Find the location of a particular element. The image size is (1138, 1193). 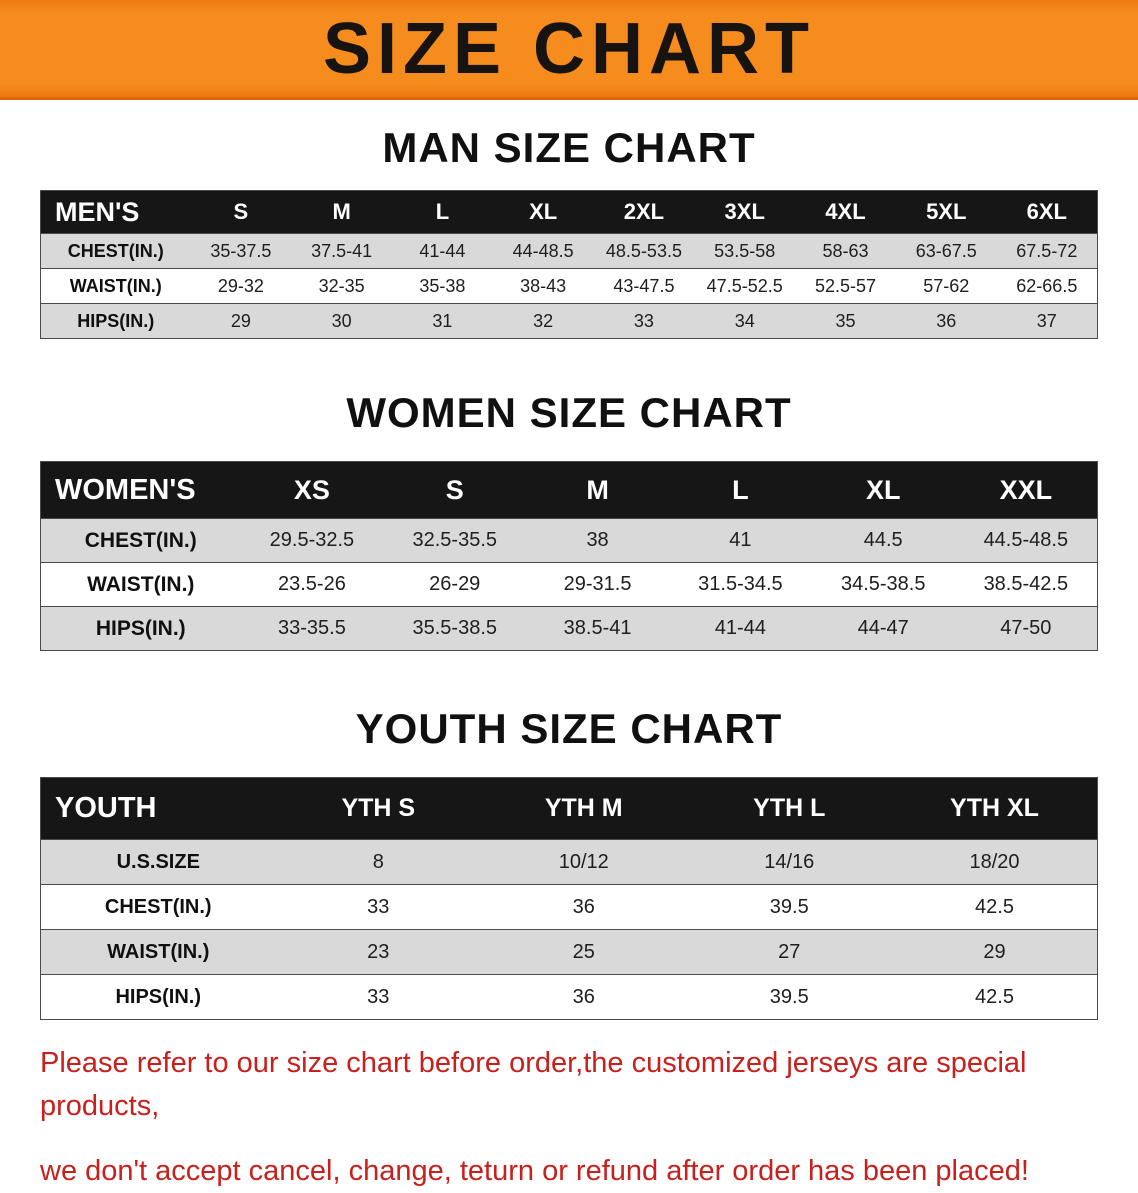

table-cell: 35-38 is located at coordinates (442, 285).